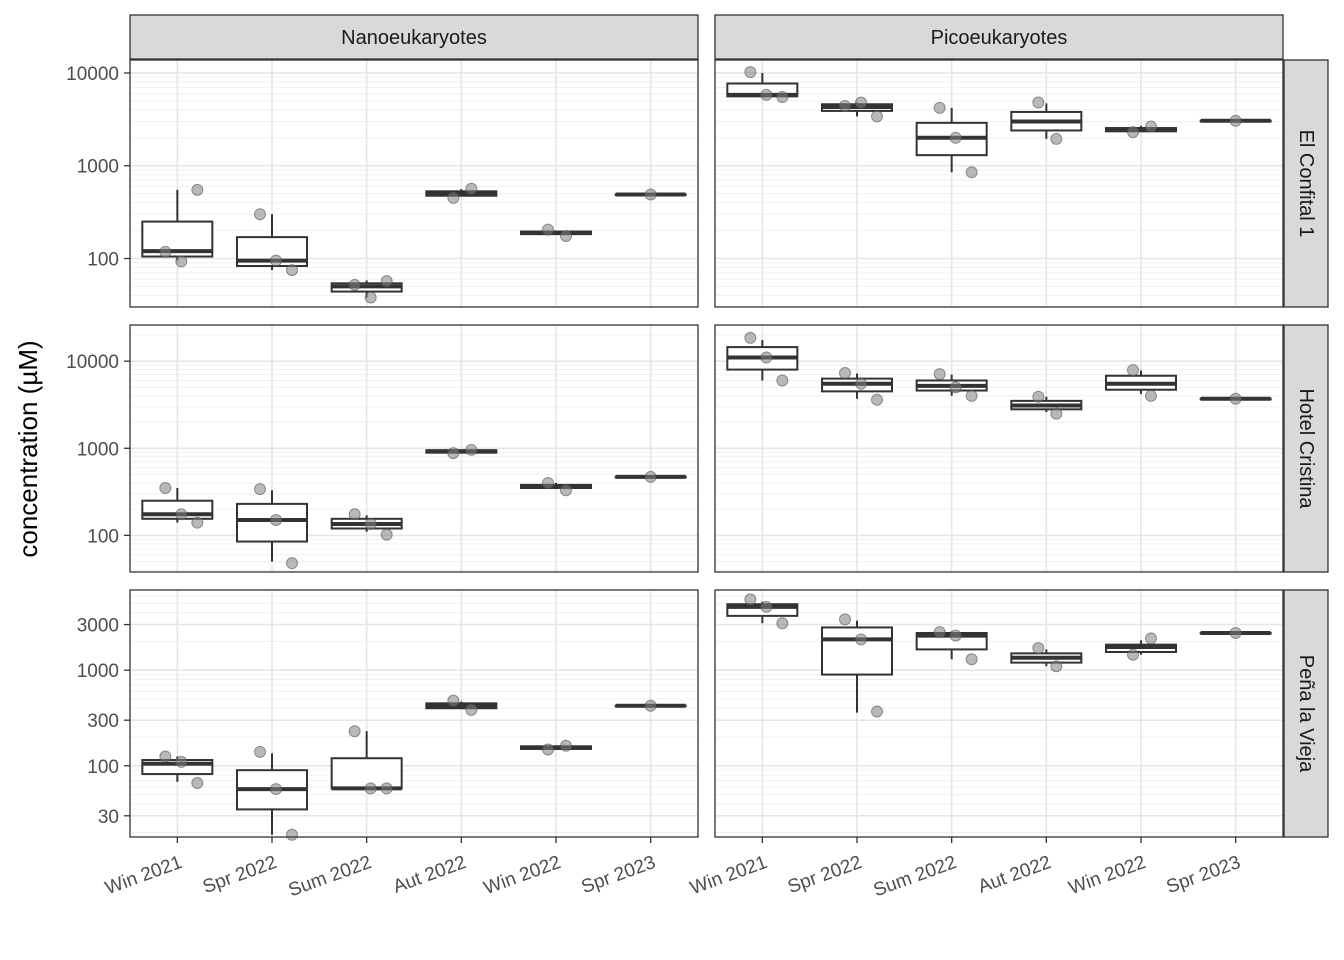 This screenshot has height=960, width=1344. I want to click on panel-picoeukaryotes-hotel-cristina, so click(999, 375).